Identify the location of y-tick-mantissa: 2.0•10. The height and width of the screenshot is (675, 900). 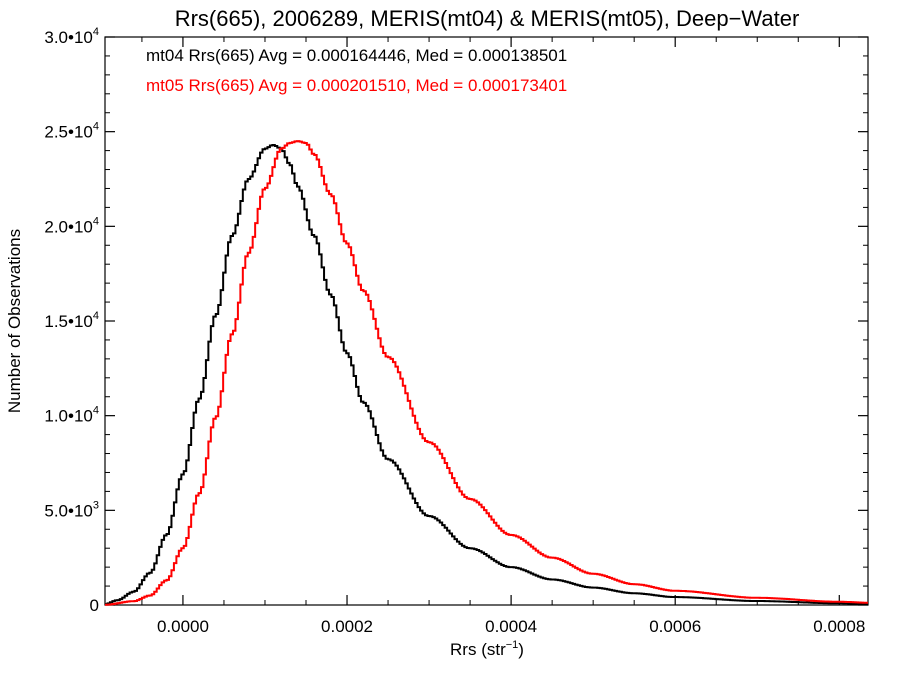
(68, 226).